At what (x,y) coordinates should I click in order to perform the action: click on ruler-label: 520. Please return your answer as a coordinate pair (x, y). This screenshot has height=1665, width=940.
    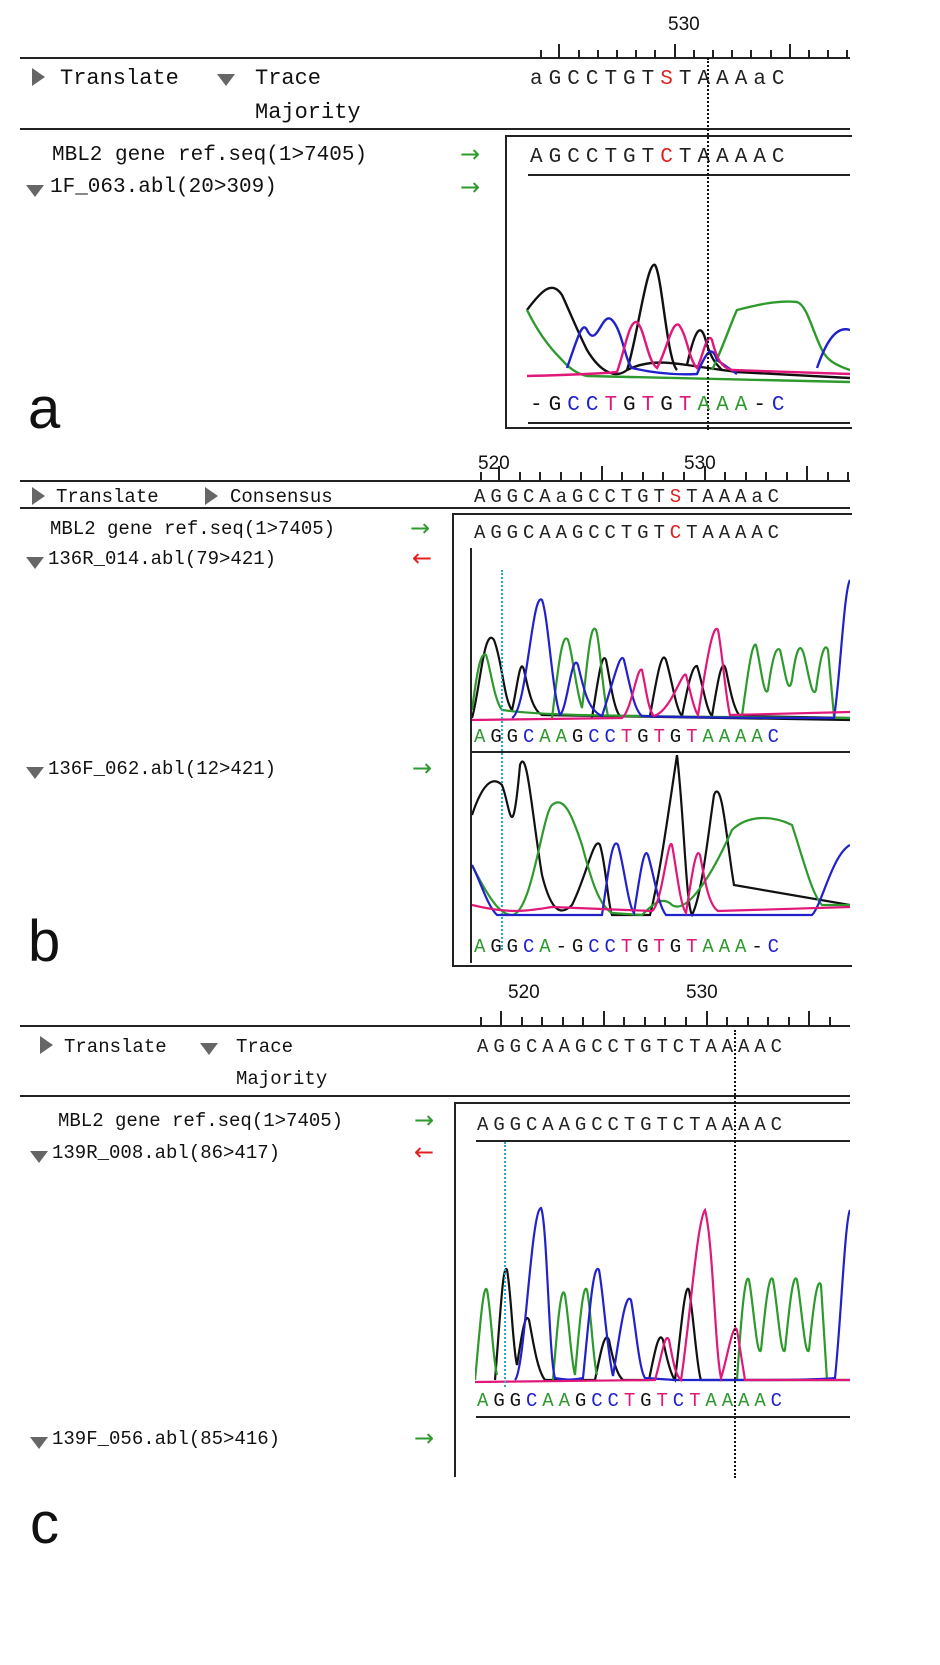
    Looking at the image, I should click on (524, 992).